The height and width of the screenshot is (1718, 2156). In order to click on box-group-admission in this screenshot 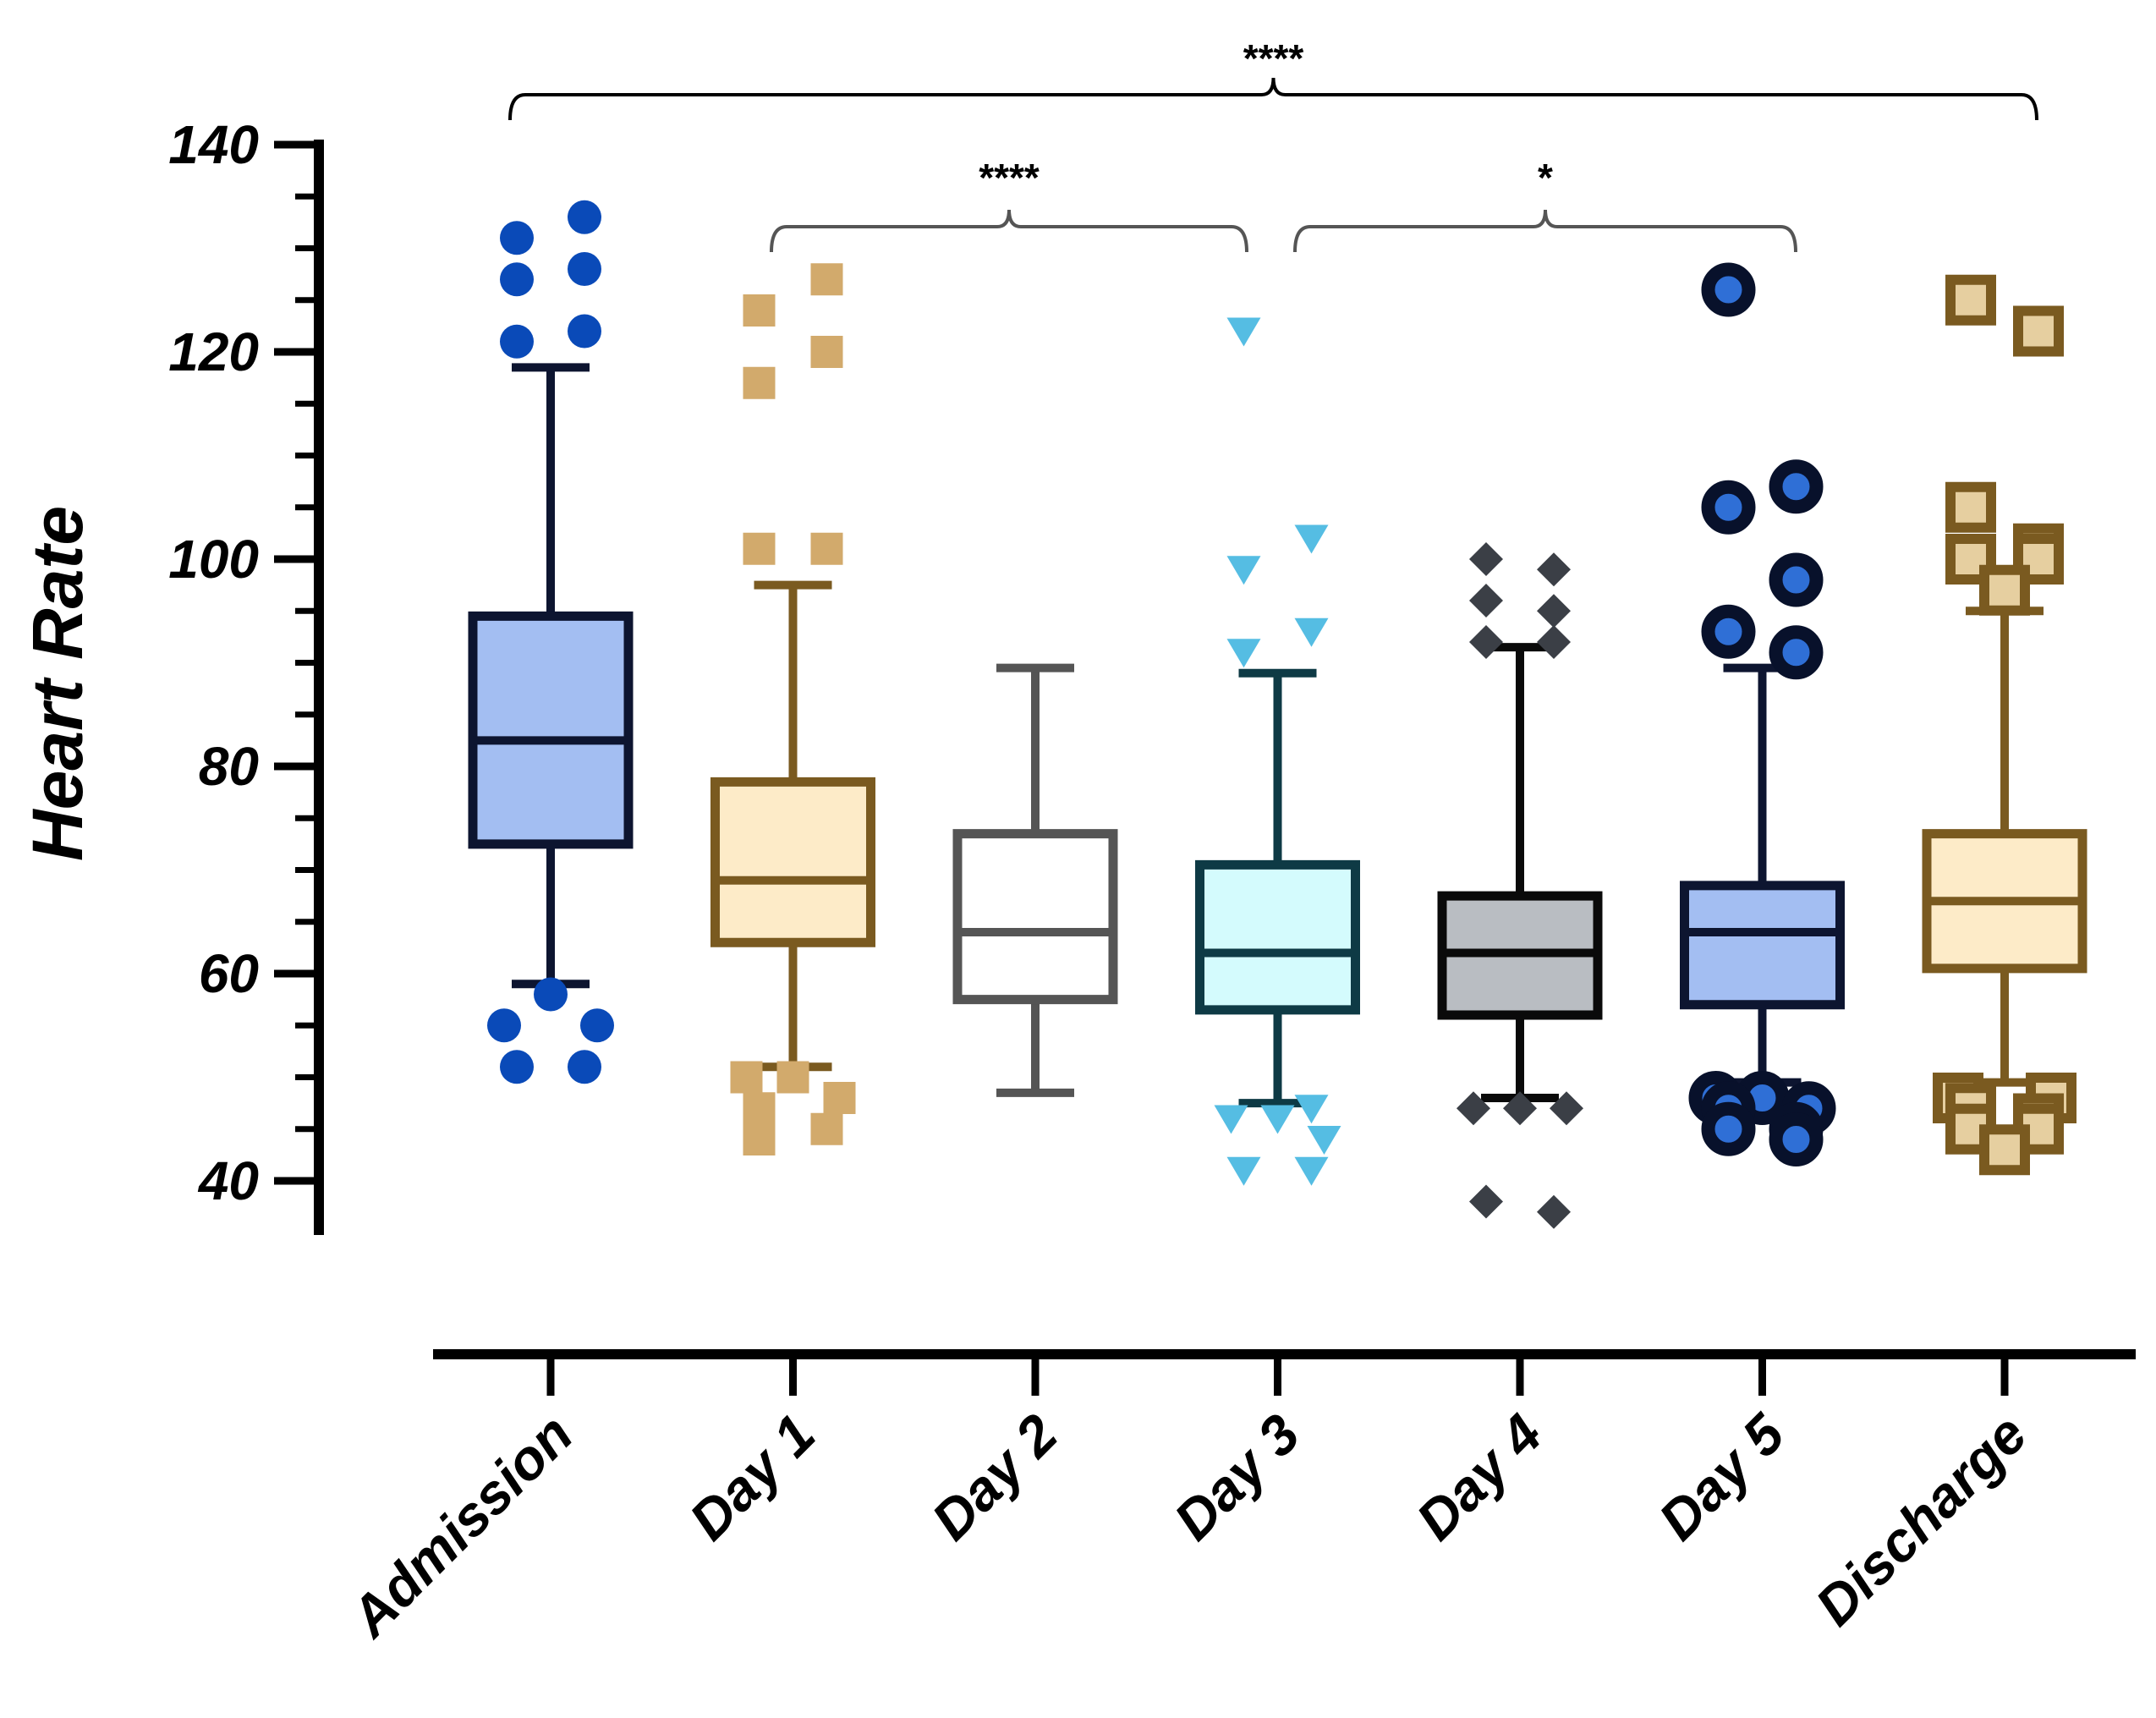, I will do `click(551, 676)`.